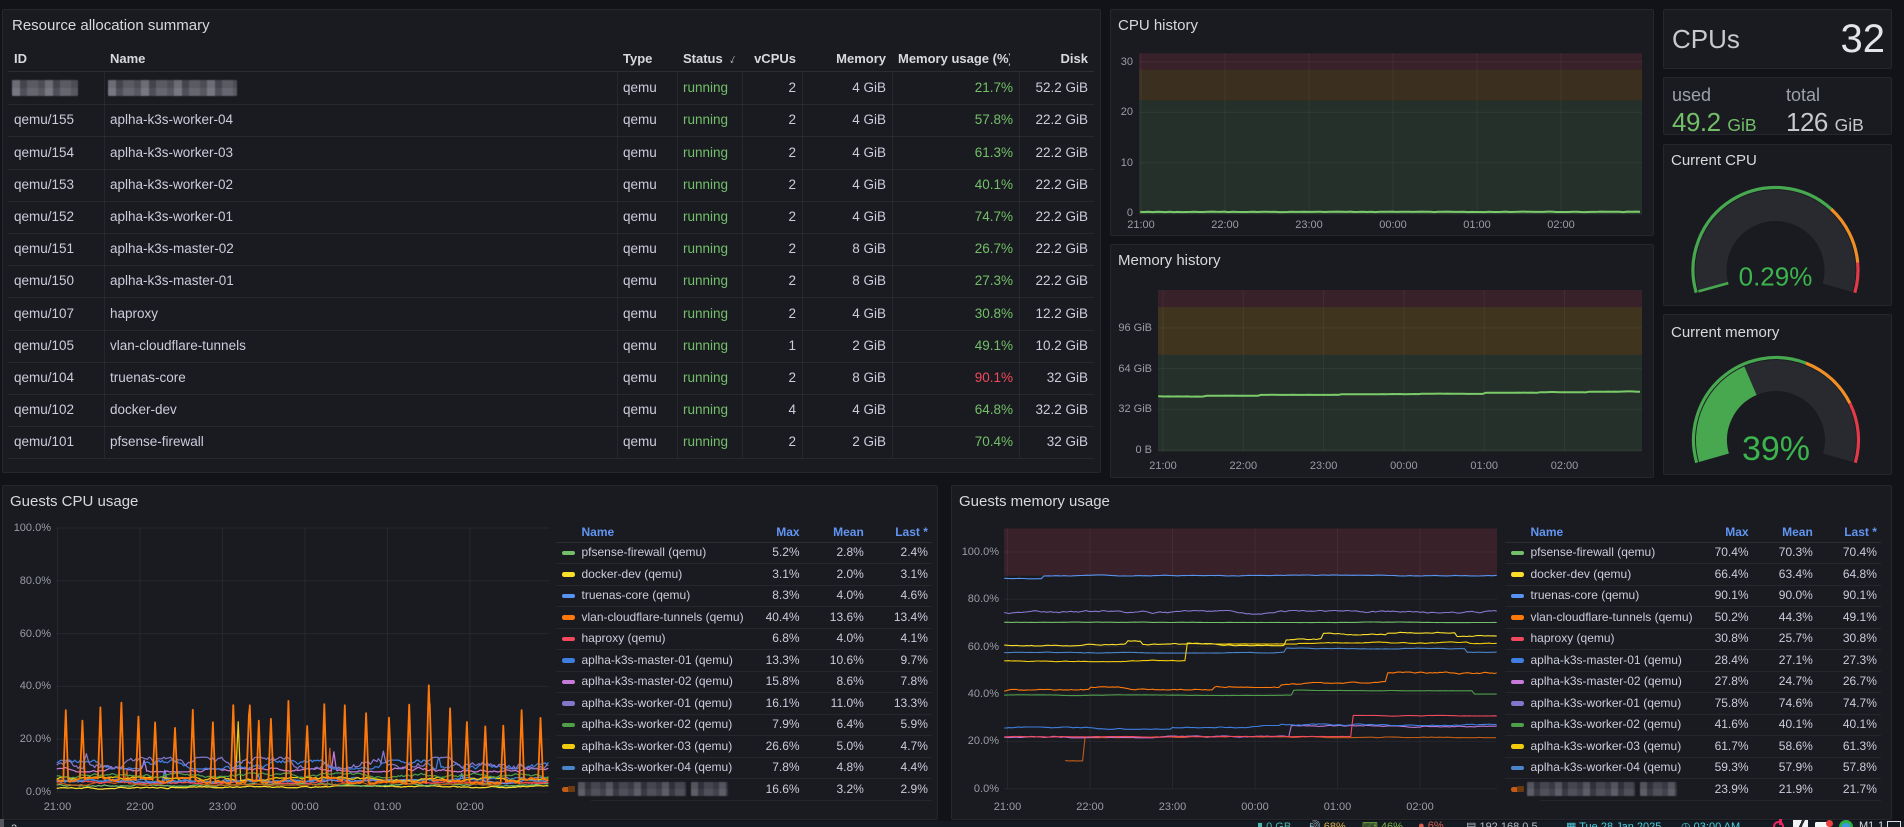  I want to click on svg-text: 0.29%, so click(1776, 277).